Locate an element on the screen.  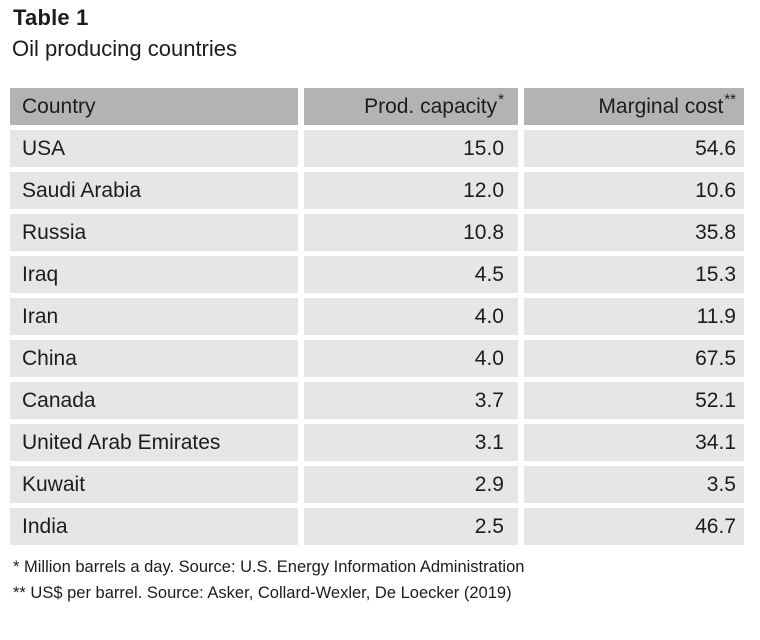
column-header-capacity-marker: * is located at coordinates (501, 99).